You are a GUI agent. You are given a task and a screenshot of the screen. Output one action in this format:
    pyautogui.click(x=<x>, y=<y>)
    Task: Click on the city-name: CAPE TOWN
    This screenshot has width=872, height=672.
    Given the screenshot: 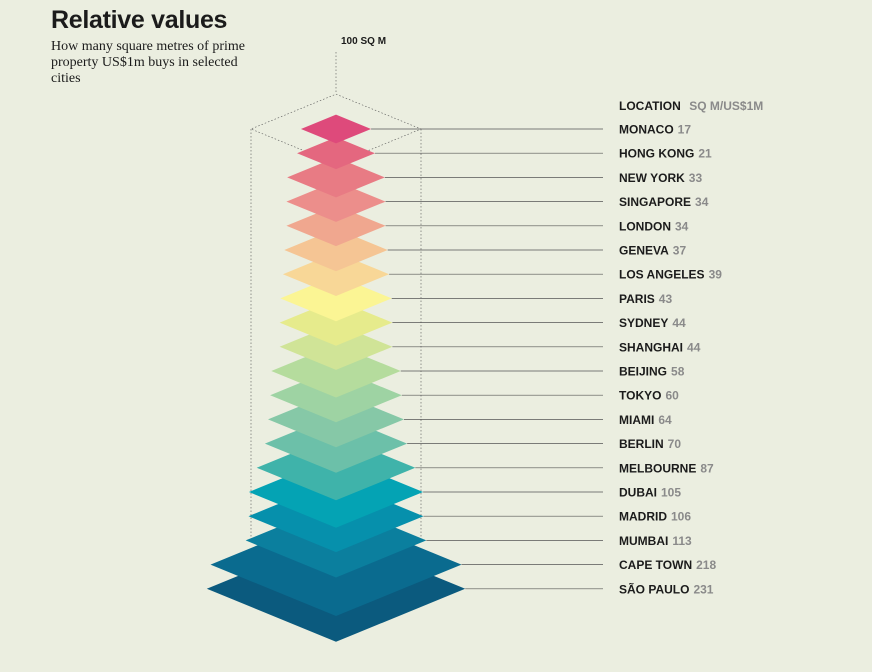 What is the action you would take?
    pyautogui.click(x=655, y=565)
    